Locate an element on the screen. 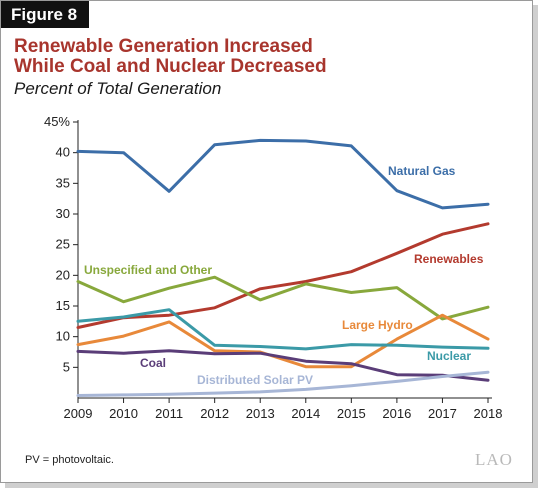 The image size is (540, 490). footnote: PV = photovoltaic. is located at coordinates (69, 460).